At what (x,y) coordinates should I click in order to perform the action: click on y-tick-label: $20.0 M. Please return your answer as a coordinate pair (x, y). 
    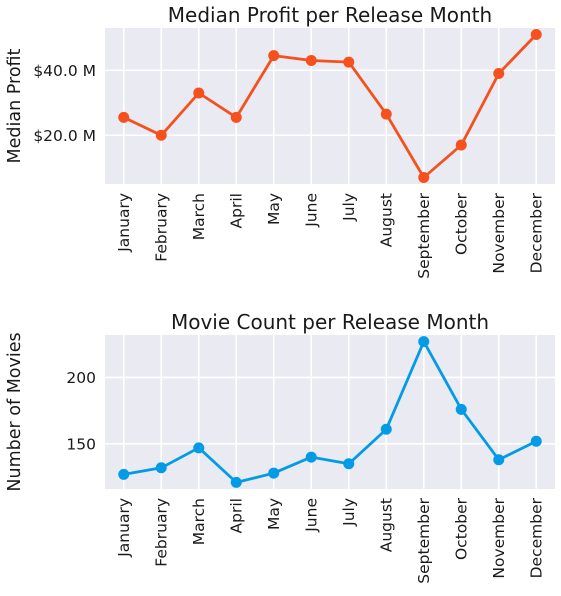
    Looking at the image, I should click on (64, 136).